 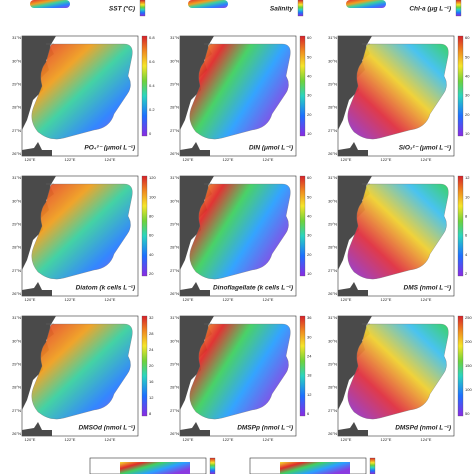 I want to click on colorbar-label: 120, so click(x=152, y=177).